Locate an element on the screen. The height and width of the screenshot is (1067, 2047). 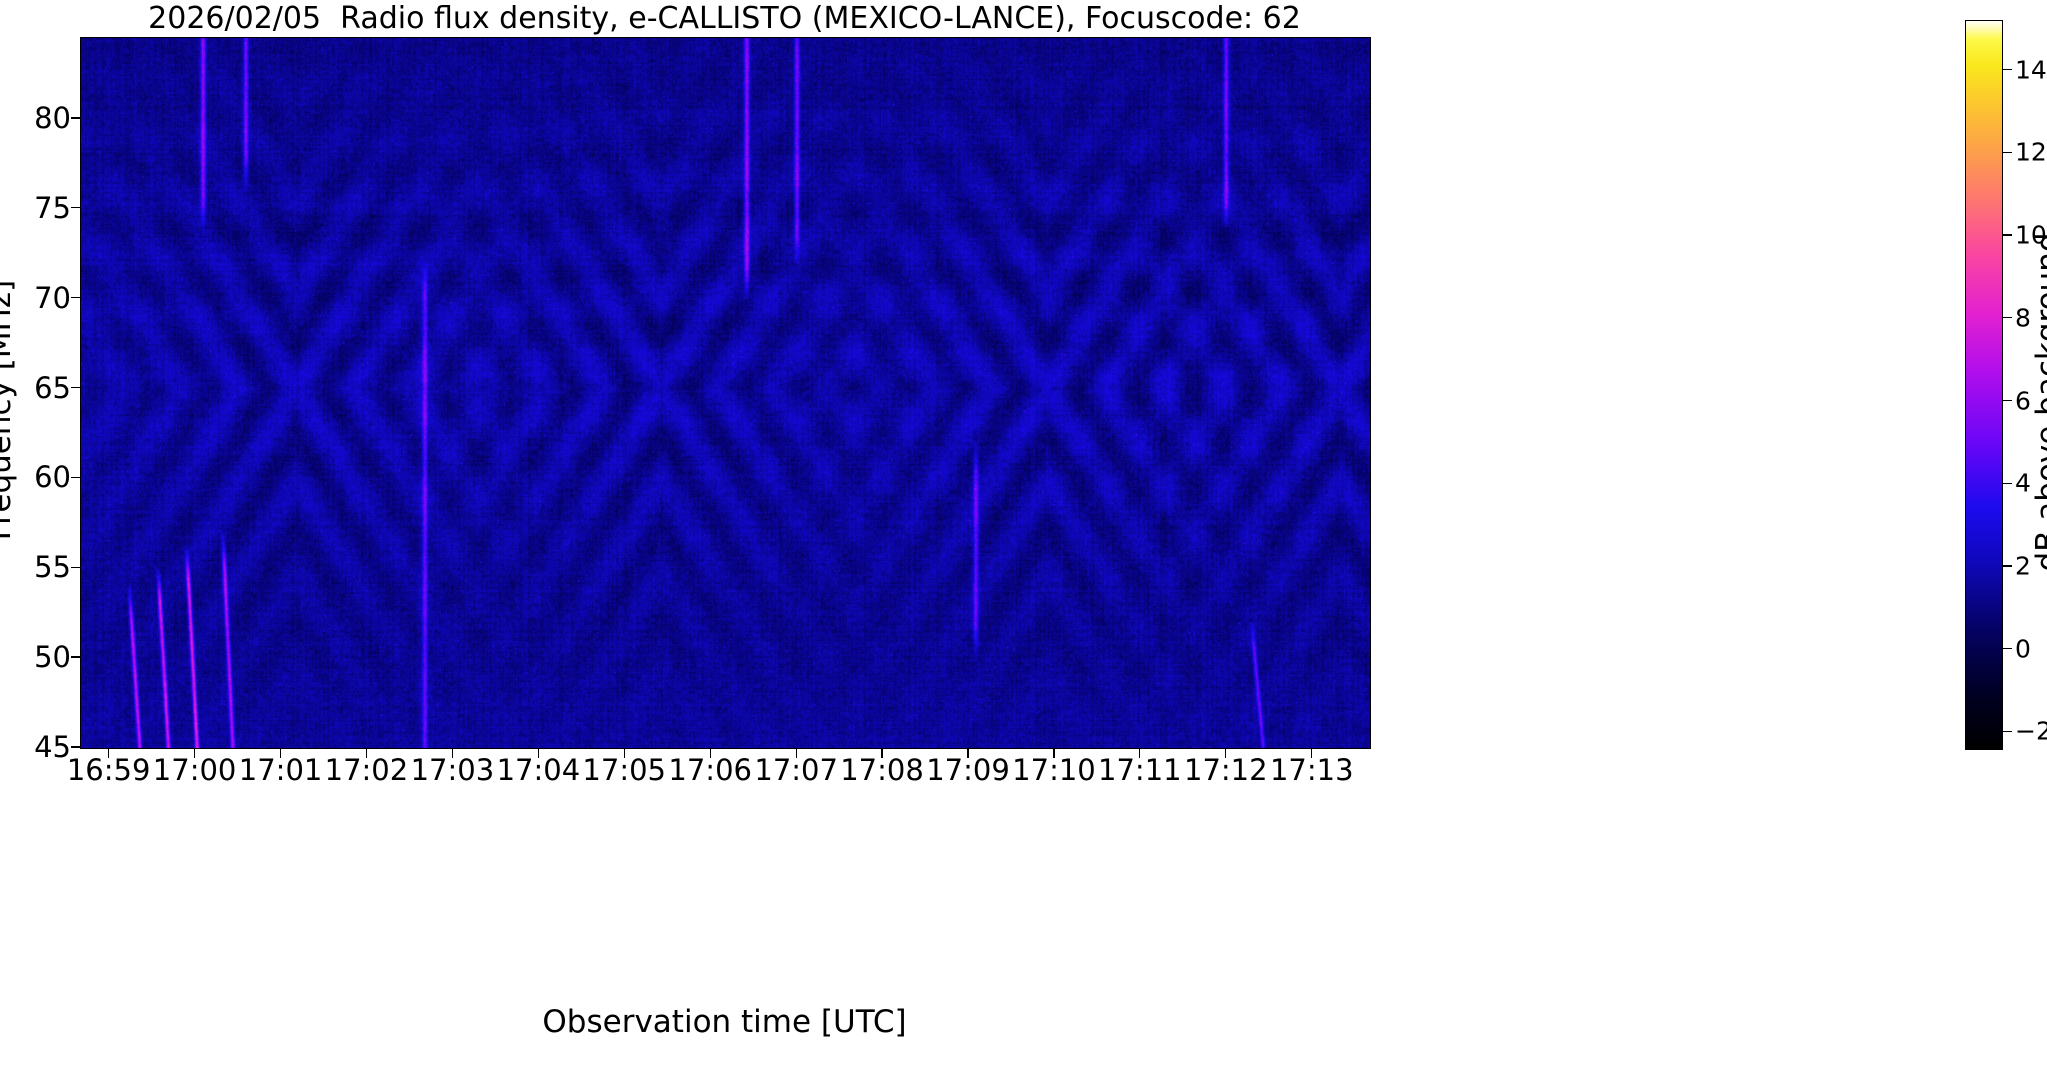
colorbar is located at coordinates (1984, 385).